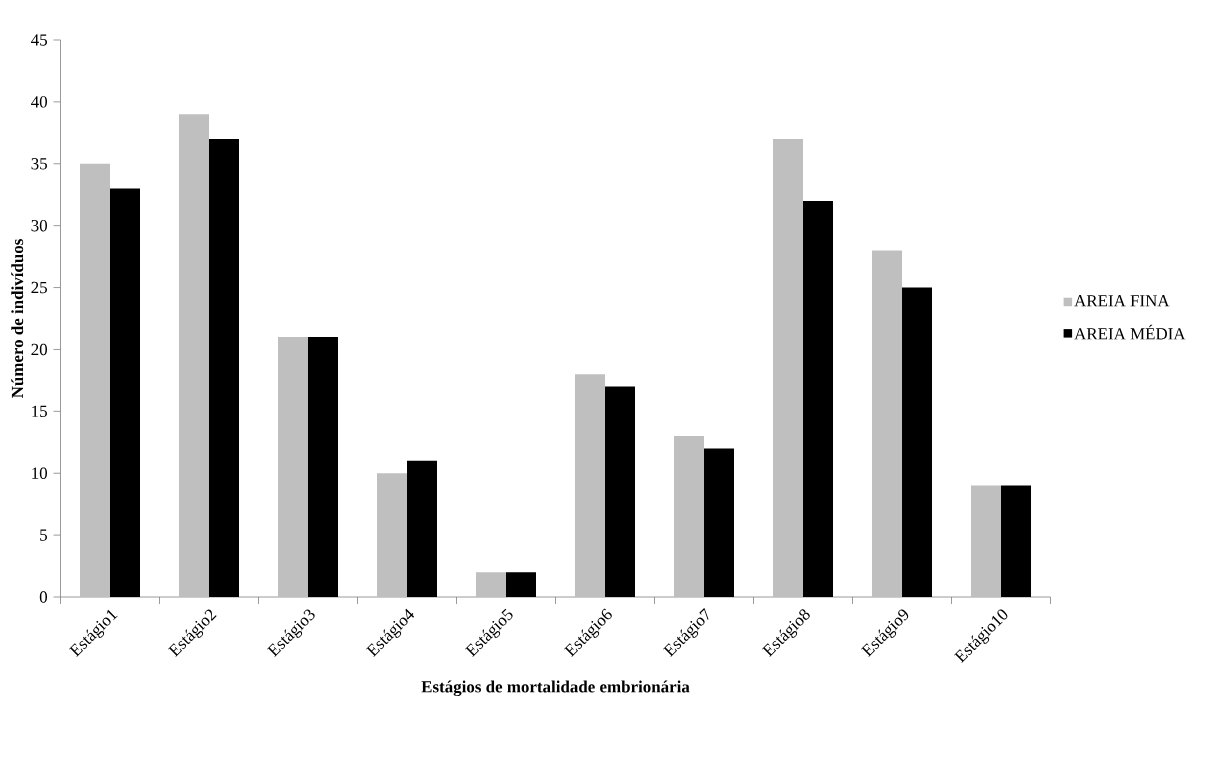 The height and width of the screenshot is (774, 1223). Describe the element at coordinates (39, 287) in the screenshot. I see `y-tick-label: 25` at that location.